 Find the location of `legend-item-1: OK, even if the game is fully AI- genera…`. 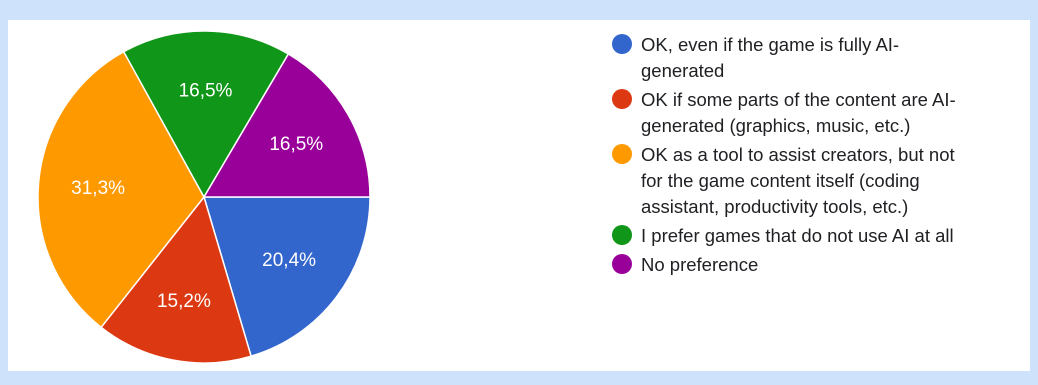

legend-item-1: OK, even if the game is fully AI- genera… is located at coordinates (822, 58).